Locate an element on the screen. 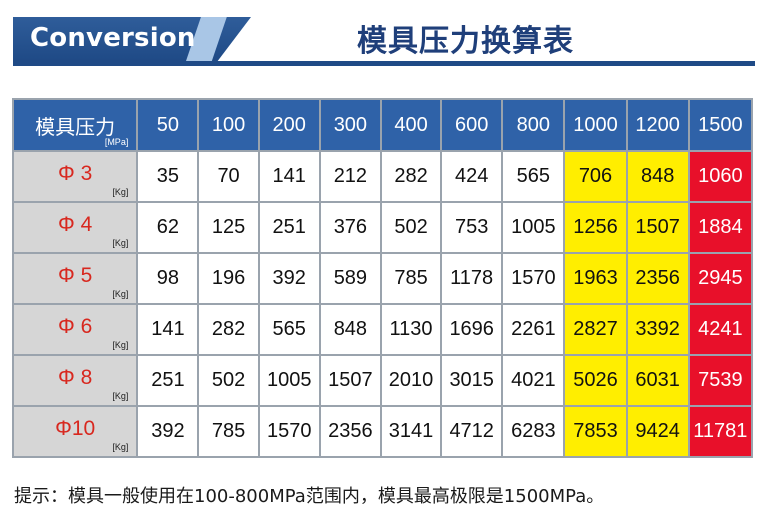  table-cell-caution: 1256 is located at coordinates (595, 227).